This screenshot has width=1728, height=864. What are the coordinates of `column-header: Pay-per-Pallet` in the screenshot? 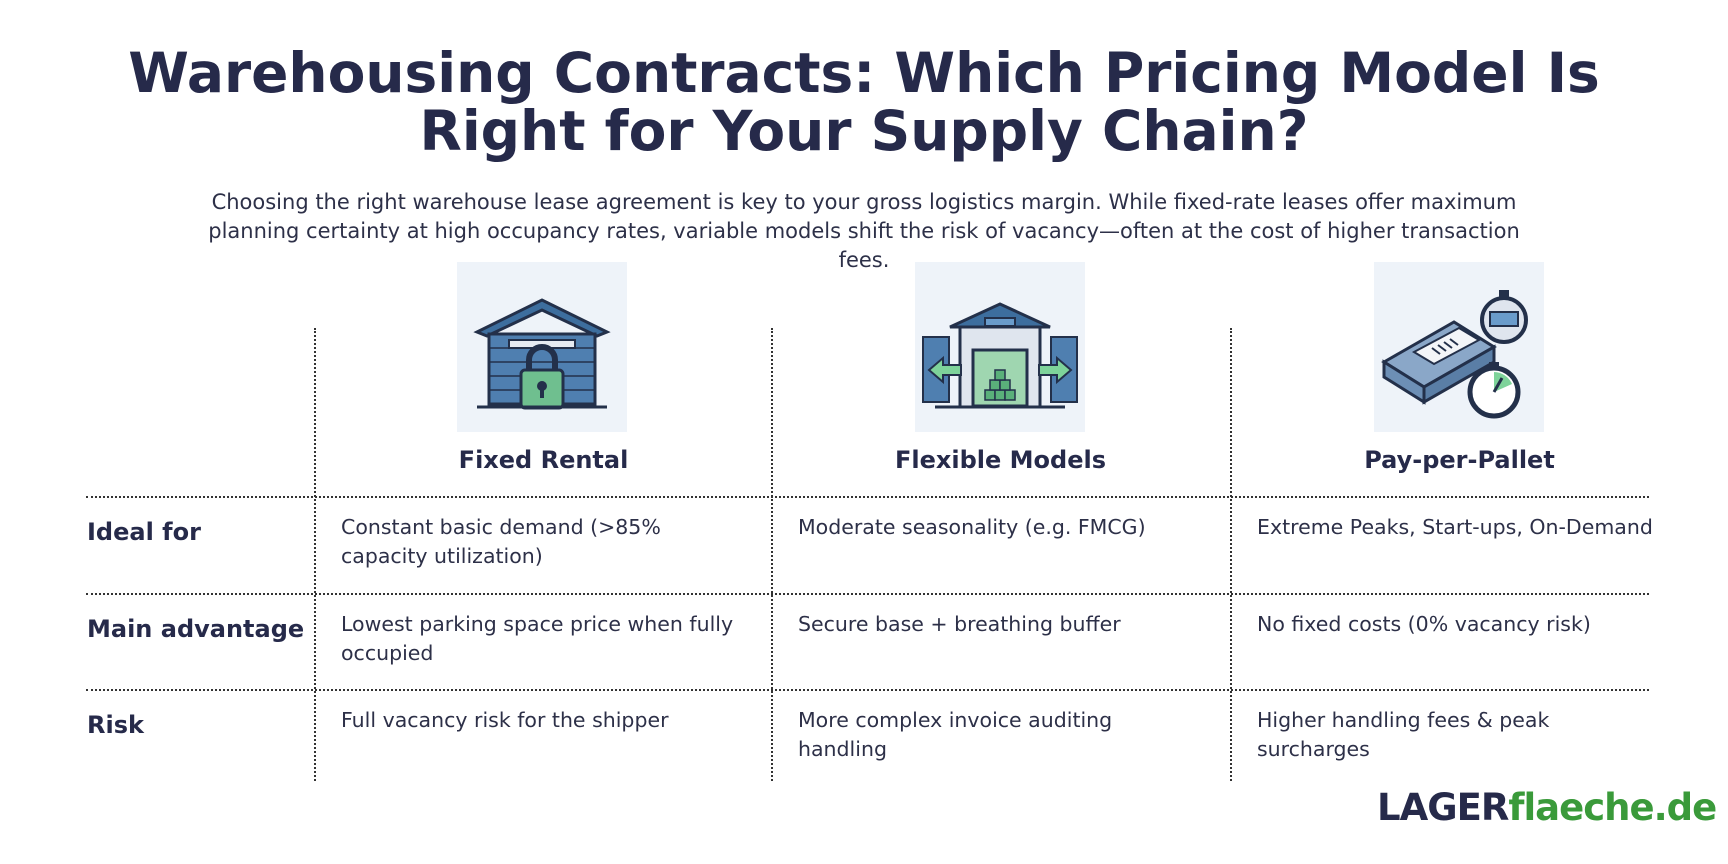 It's located at (1459, 460).